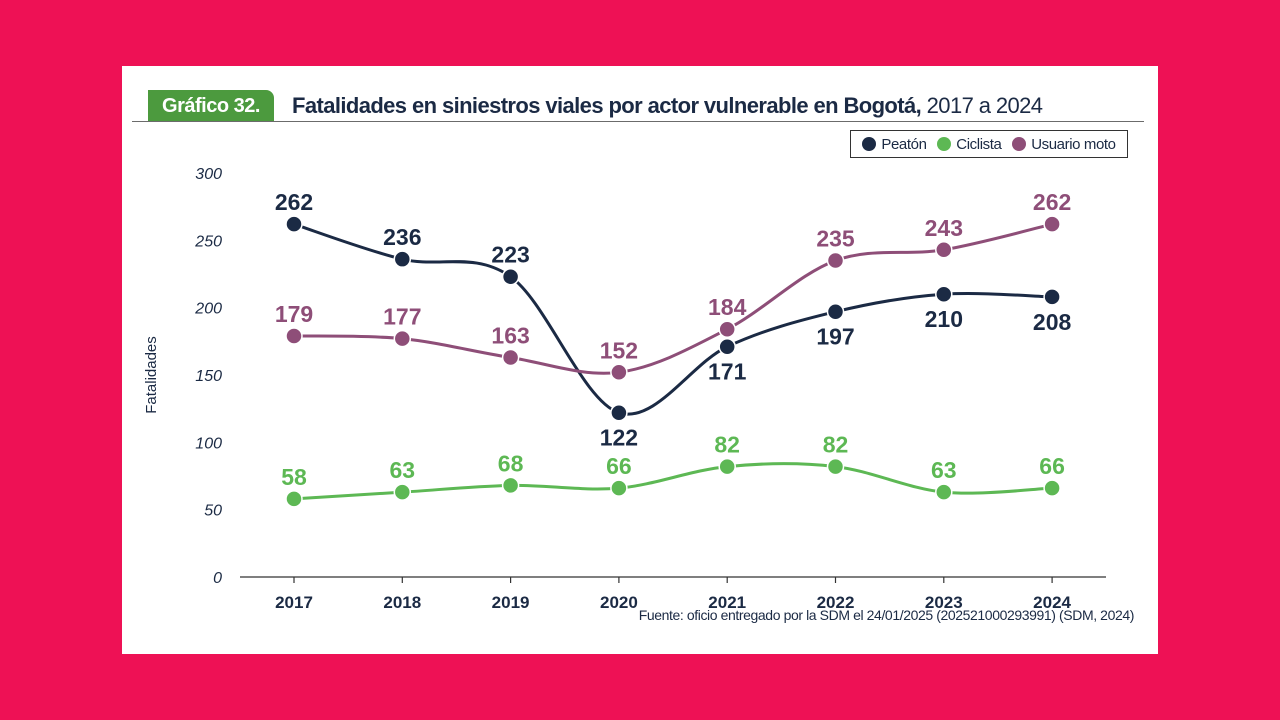 The image size is (1280, 720). What do you see at coordinates (402, 237) in the screenshot?
I see `data-label: 236` at bounding box center [402, 237].